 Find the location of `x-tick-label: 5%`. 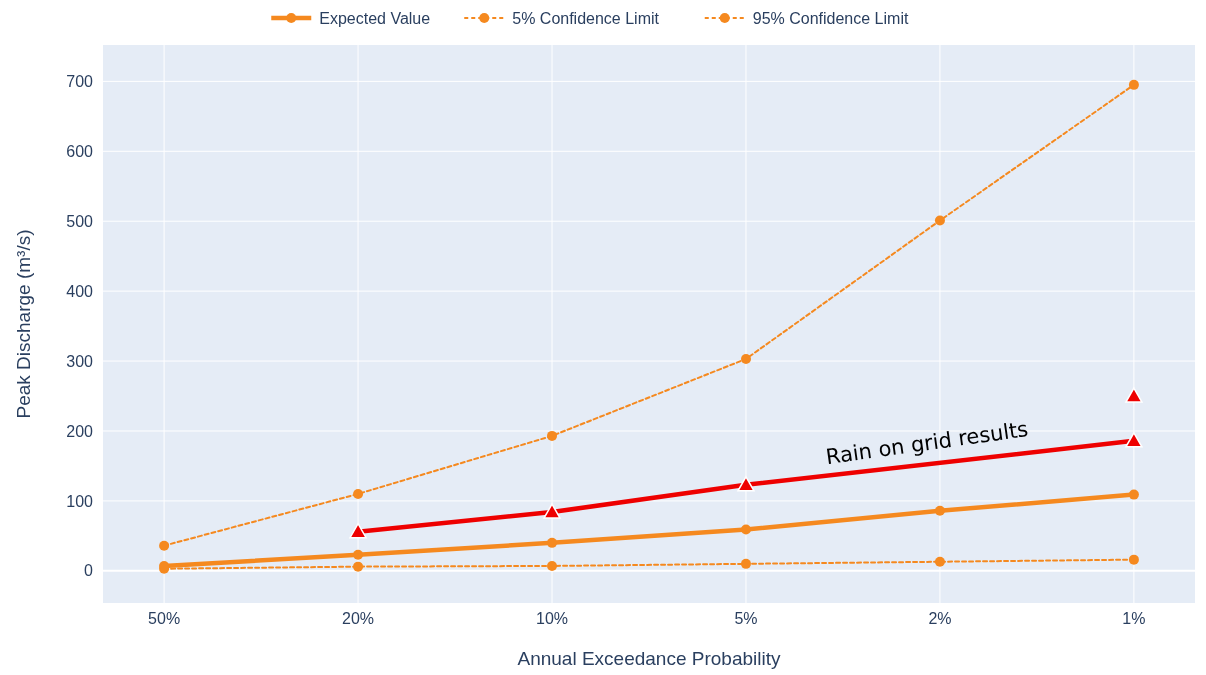

x-tick-label: 5% is located at coordinates (746, 618).